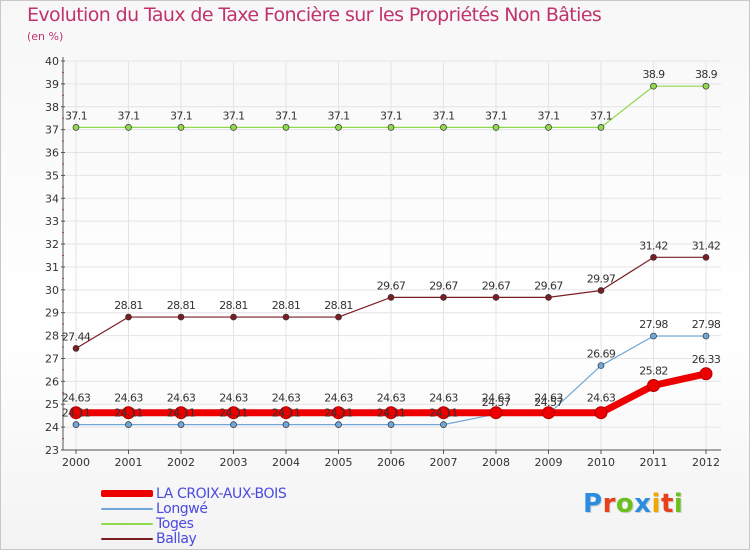 The width and height of the screenshot is (750, 550). I want to click on legend-item: Ballay, so click(193, 538).